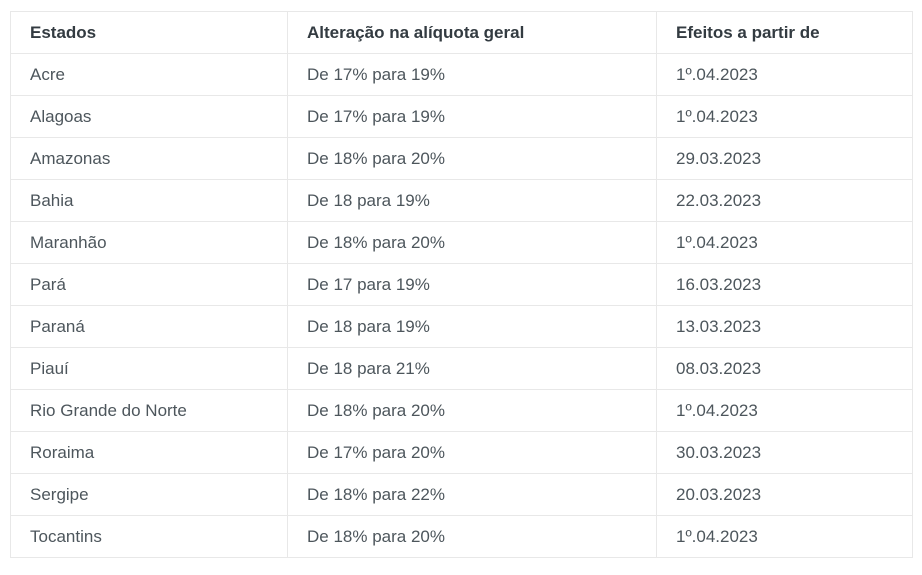 This screenshot has height=575, width=922. I want to click on cell-efeitos: 13.03.2023, so click(784, 326).